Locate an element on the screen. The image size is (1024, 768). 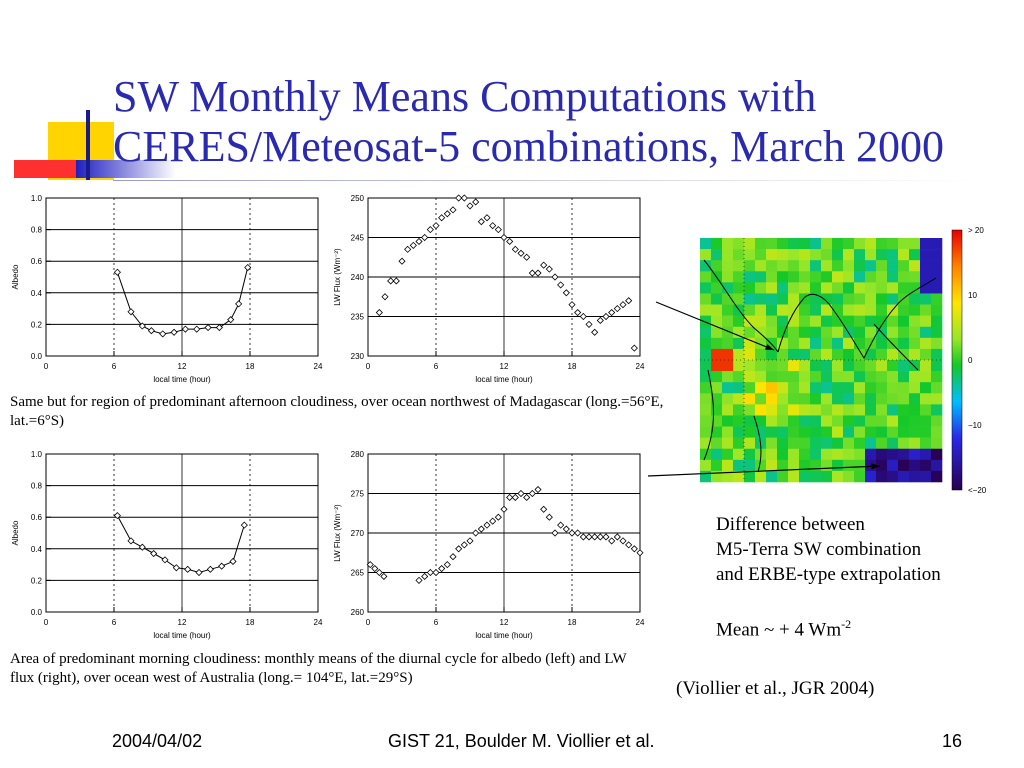
x-tick-label: 6 is located at coordinates (436, 366).